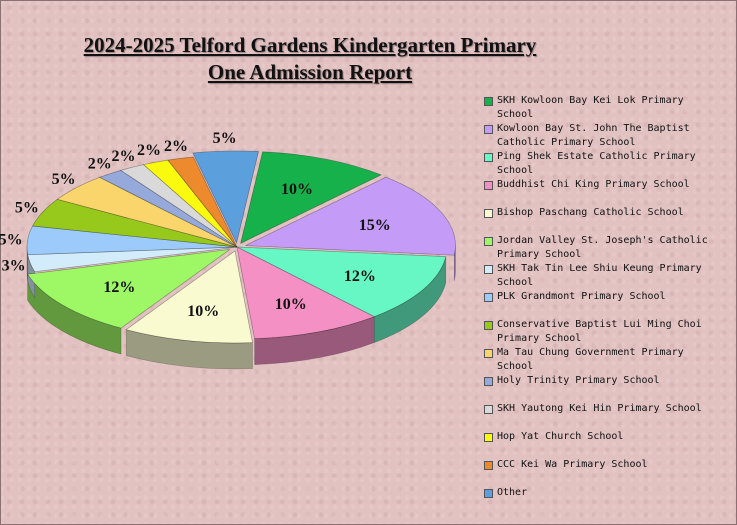 The height and width of the screenshot is (525, 737). Describe the element at coordinates (596, 163) in the screenshot. I see `legend-label: Ping Shek Estate Catholic Primary School` at that location.